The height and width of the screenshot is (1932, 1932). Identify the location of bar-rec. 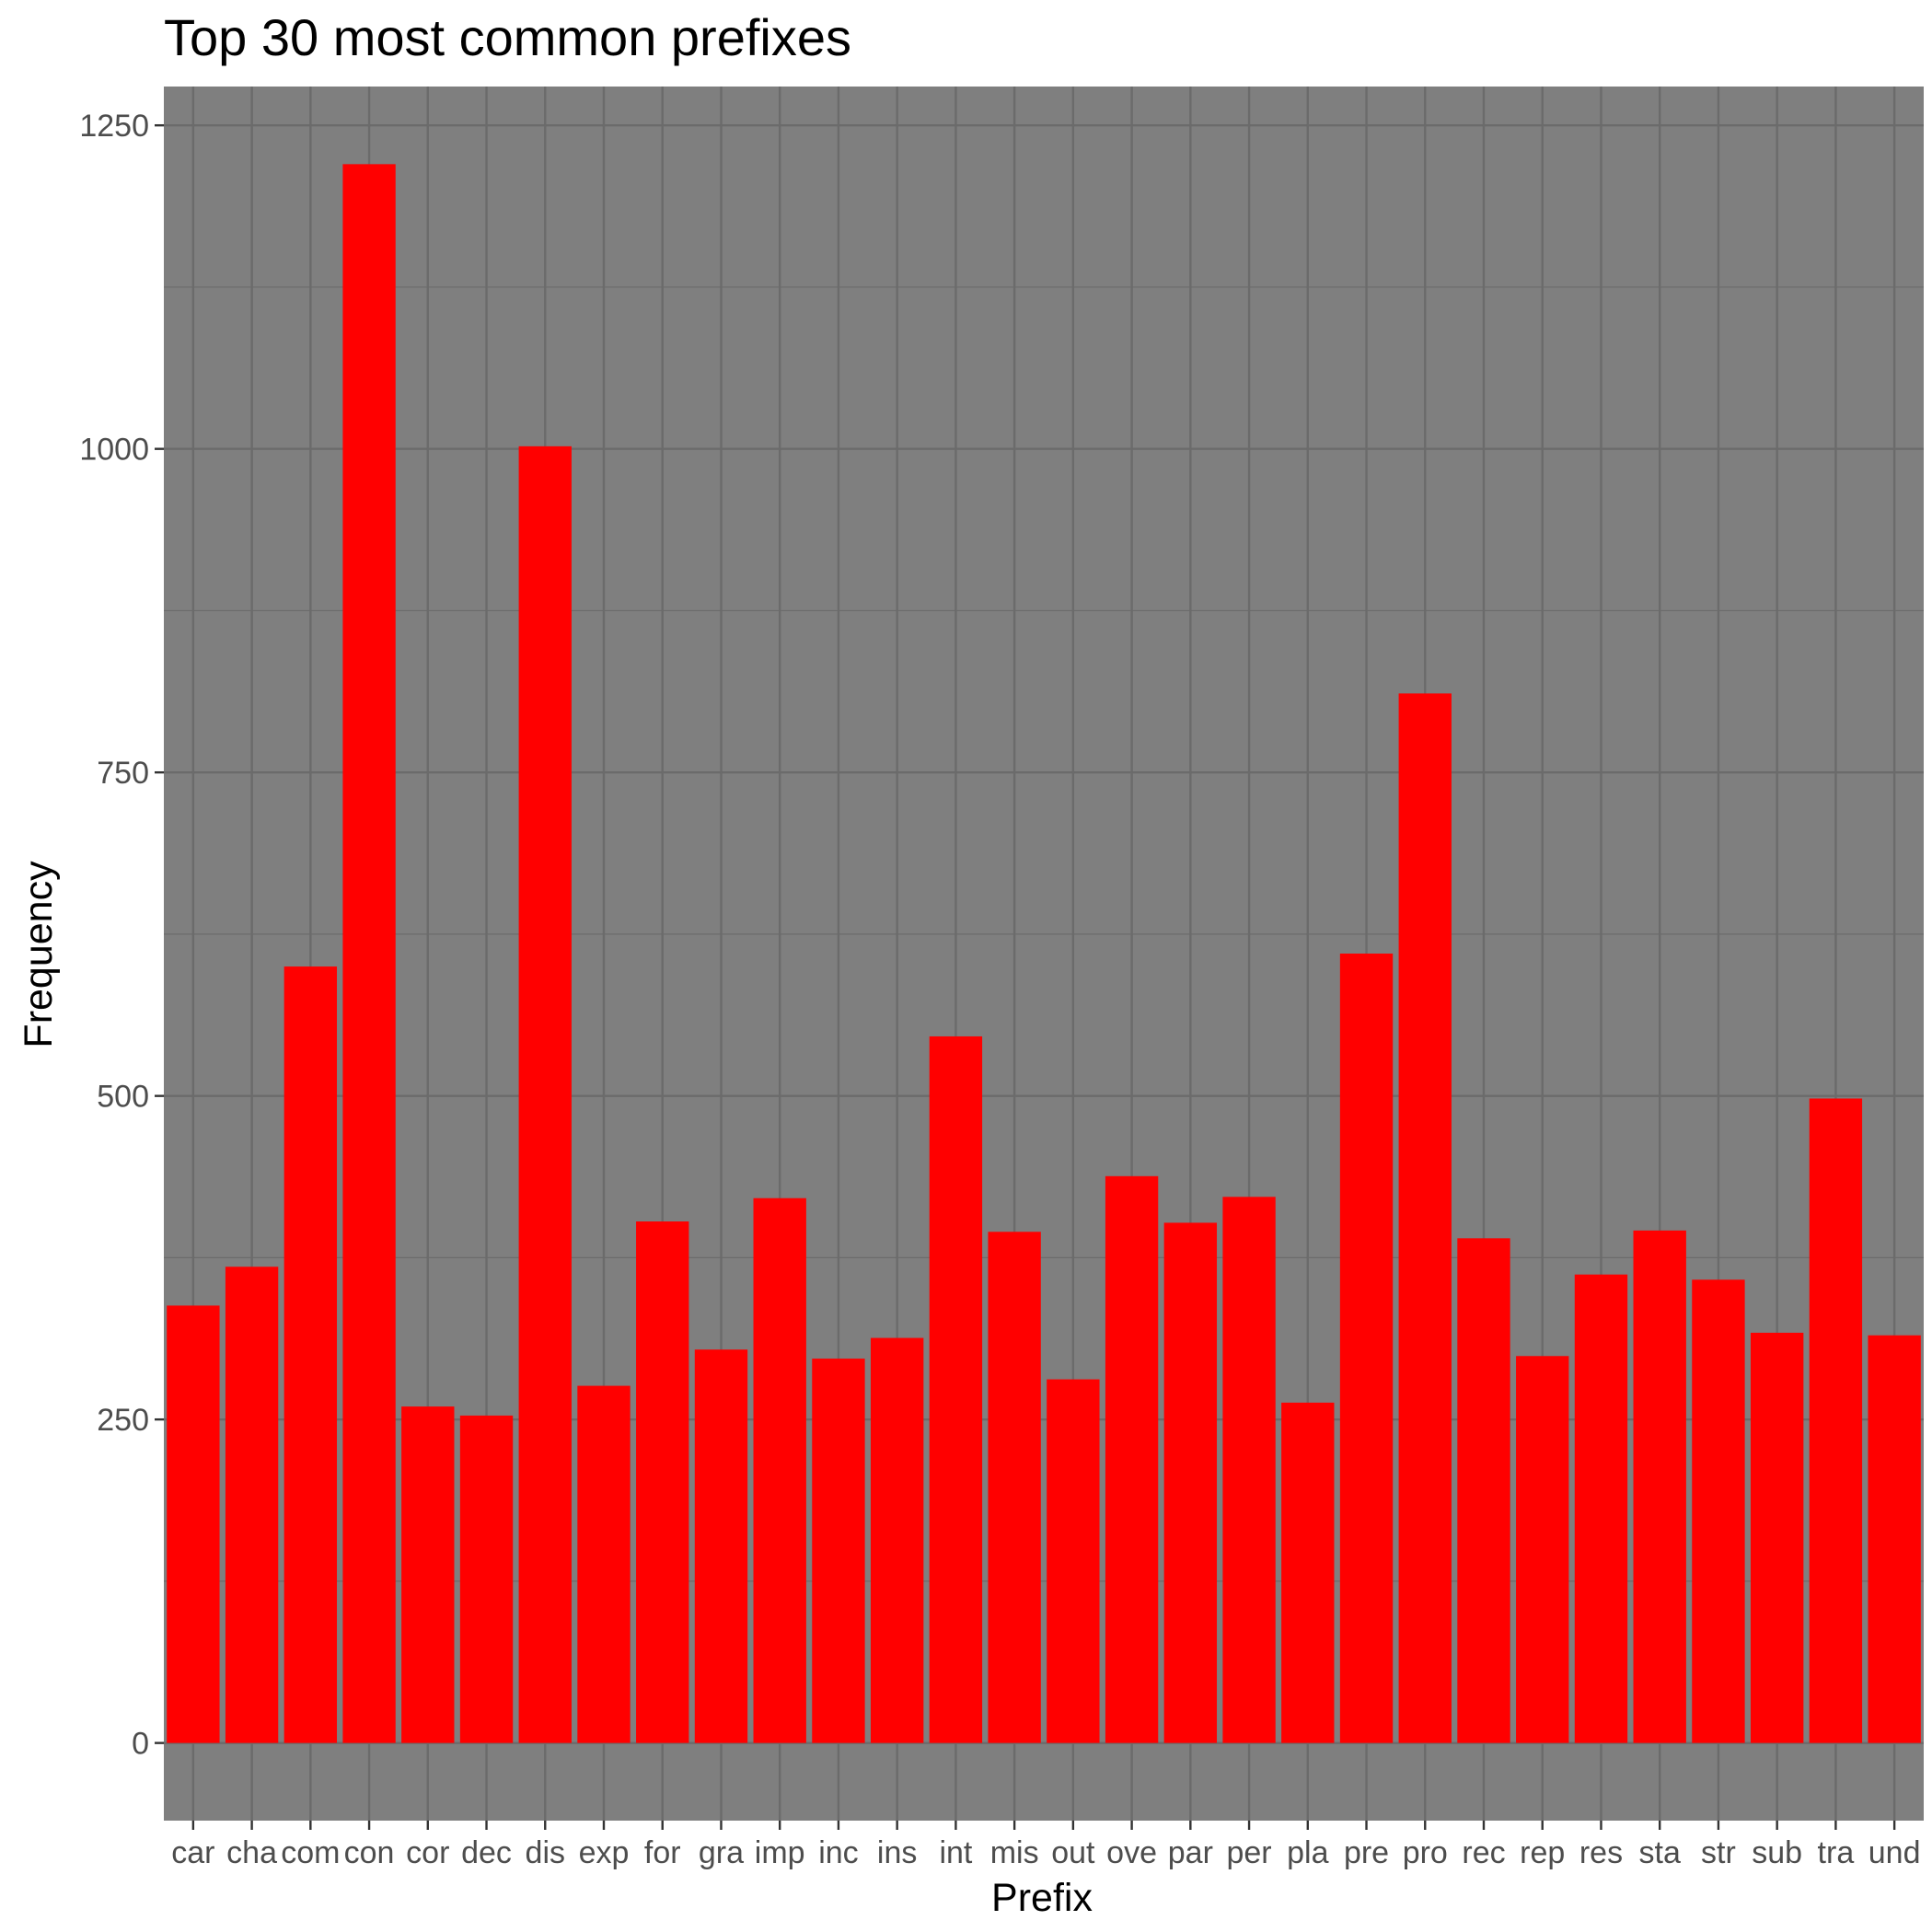
(1483, 1491).